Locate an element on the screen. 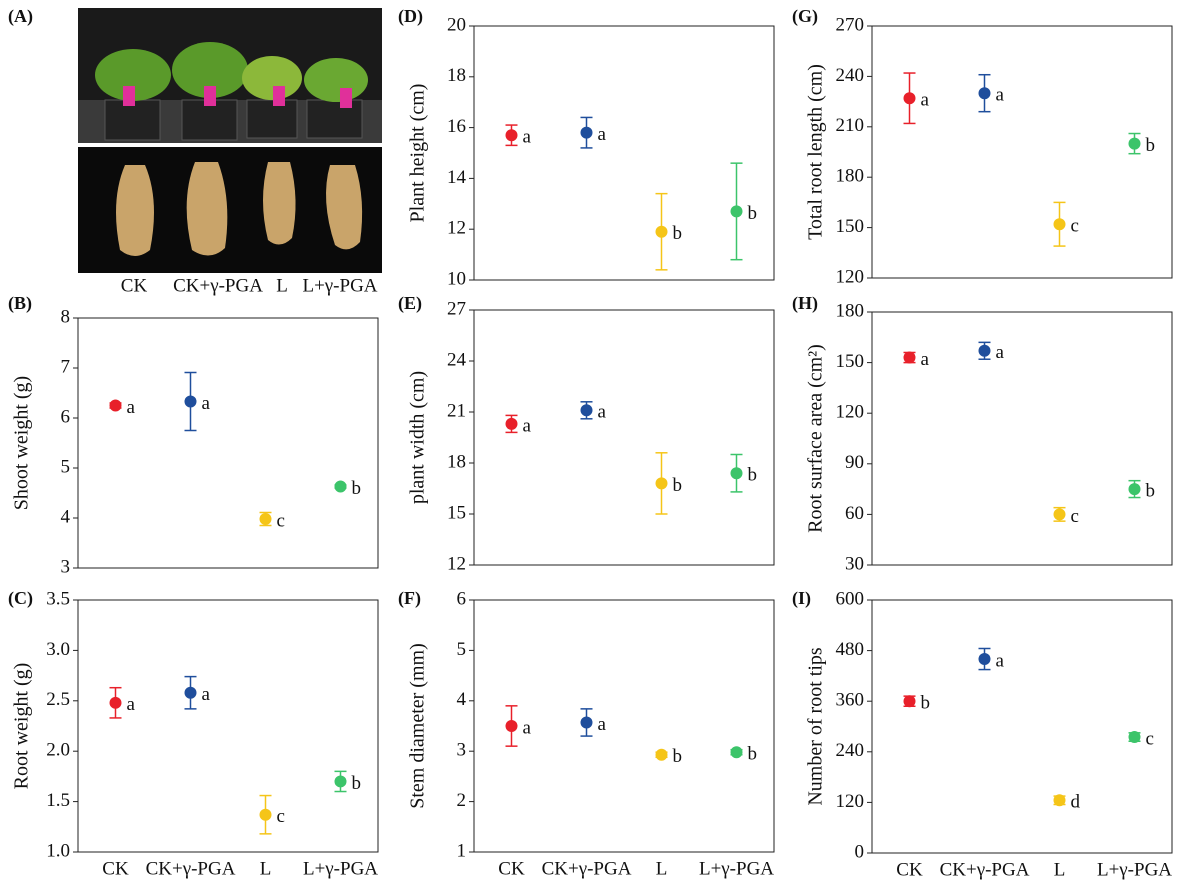  y-tick-label: 1.0 is located at coordinates (58, 850).